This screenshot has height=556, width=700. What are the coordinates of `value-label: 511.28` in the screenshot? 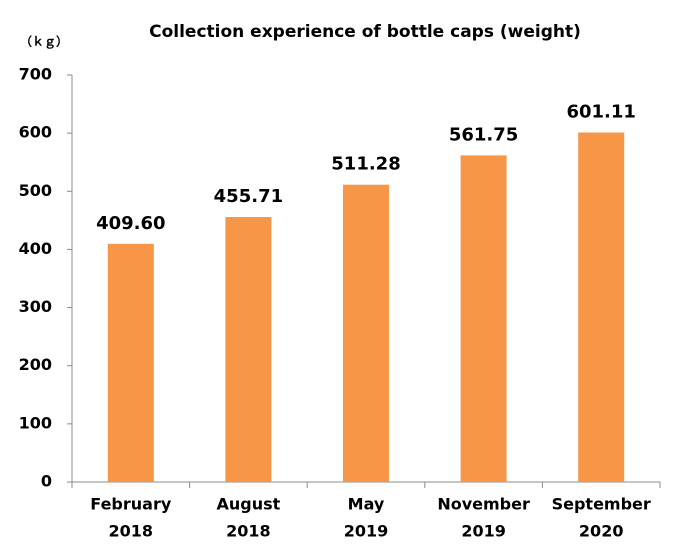 It's located at (365, 164).